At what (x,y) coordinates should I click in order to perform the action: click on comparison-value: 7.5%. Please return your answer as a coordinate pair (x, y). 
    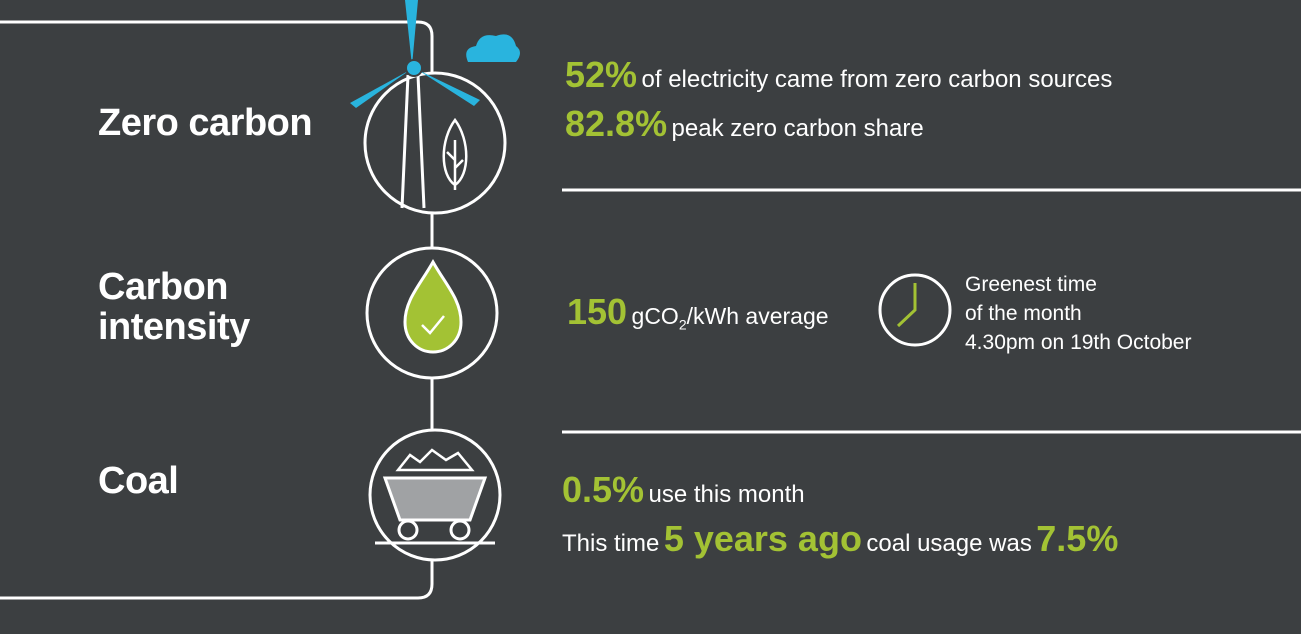
    Looking at the image, I should click on (1077, 538).